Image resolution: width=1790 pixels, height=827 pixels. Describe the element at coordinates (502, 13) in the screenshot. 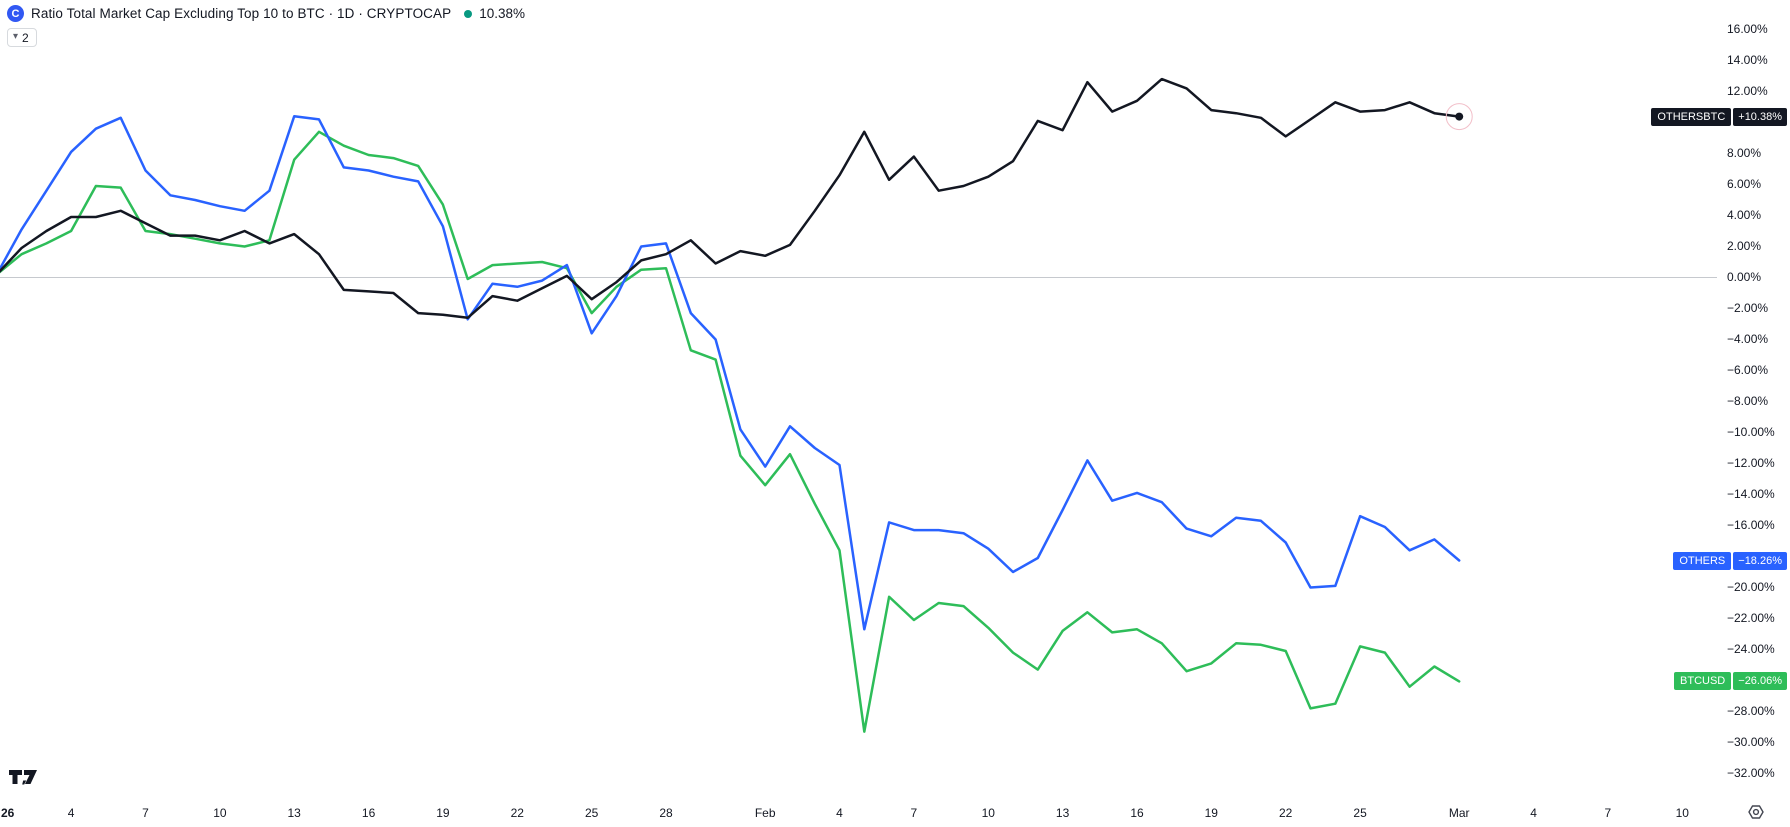

I see `symbol-change-value: 10.38%` at that location.